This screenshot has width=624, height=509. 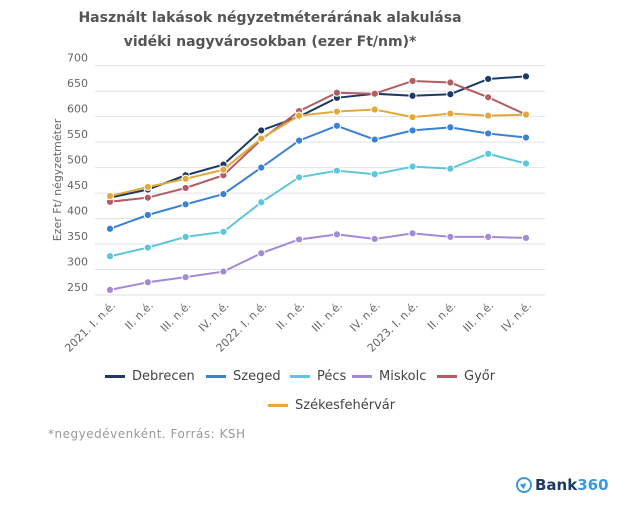 I want to click on y-tick-label: 550, so click(x=77, y=134).